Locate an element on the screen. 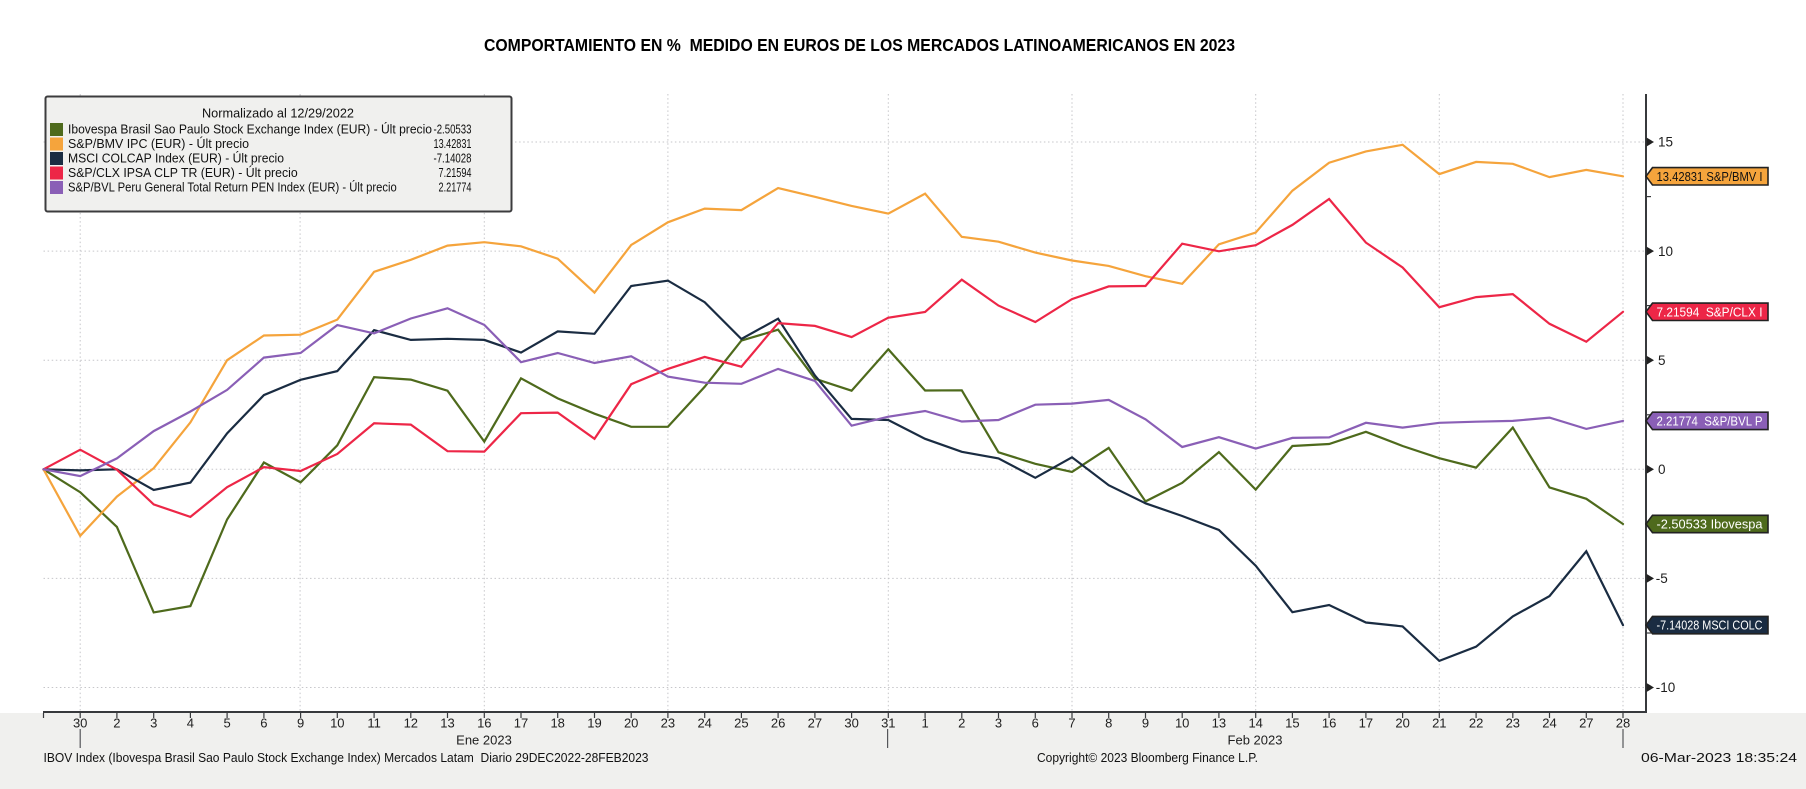 The width and height of the screenshot is (1806, 789). svg-text: Feb 2023 is located at coordinates (1255, 740).